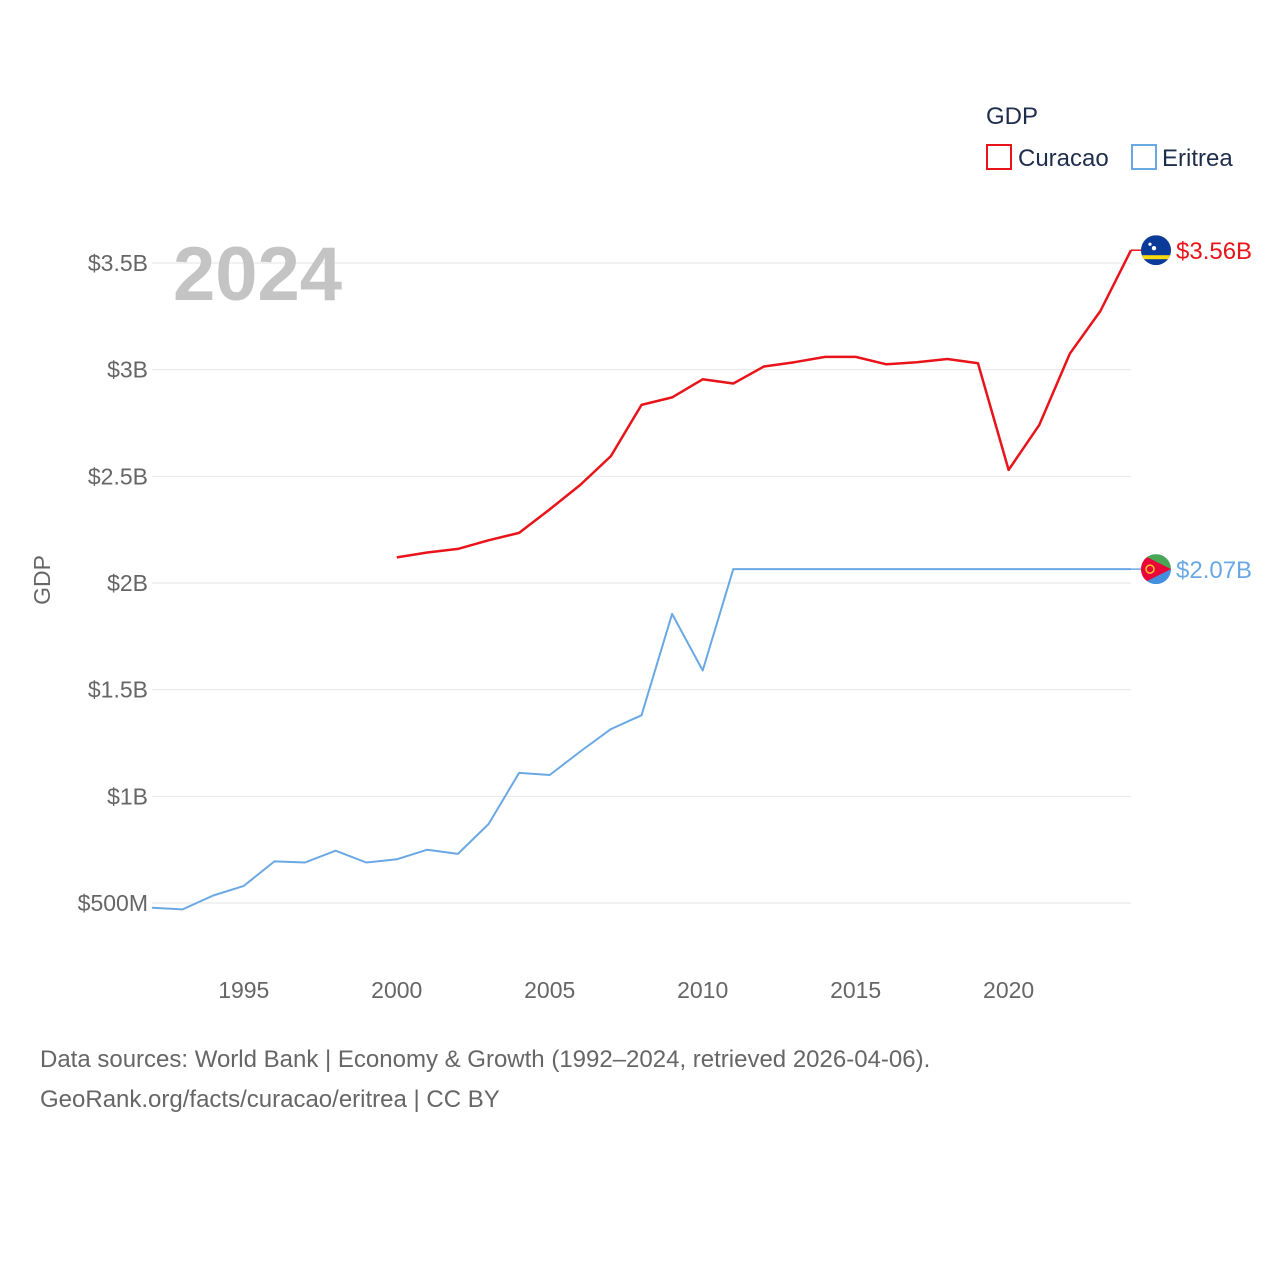  Describe the element at coordinates (118, 476) in the screenshot. I see `y-tick-label: $2.5B` at that location.